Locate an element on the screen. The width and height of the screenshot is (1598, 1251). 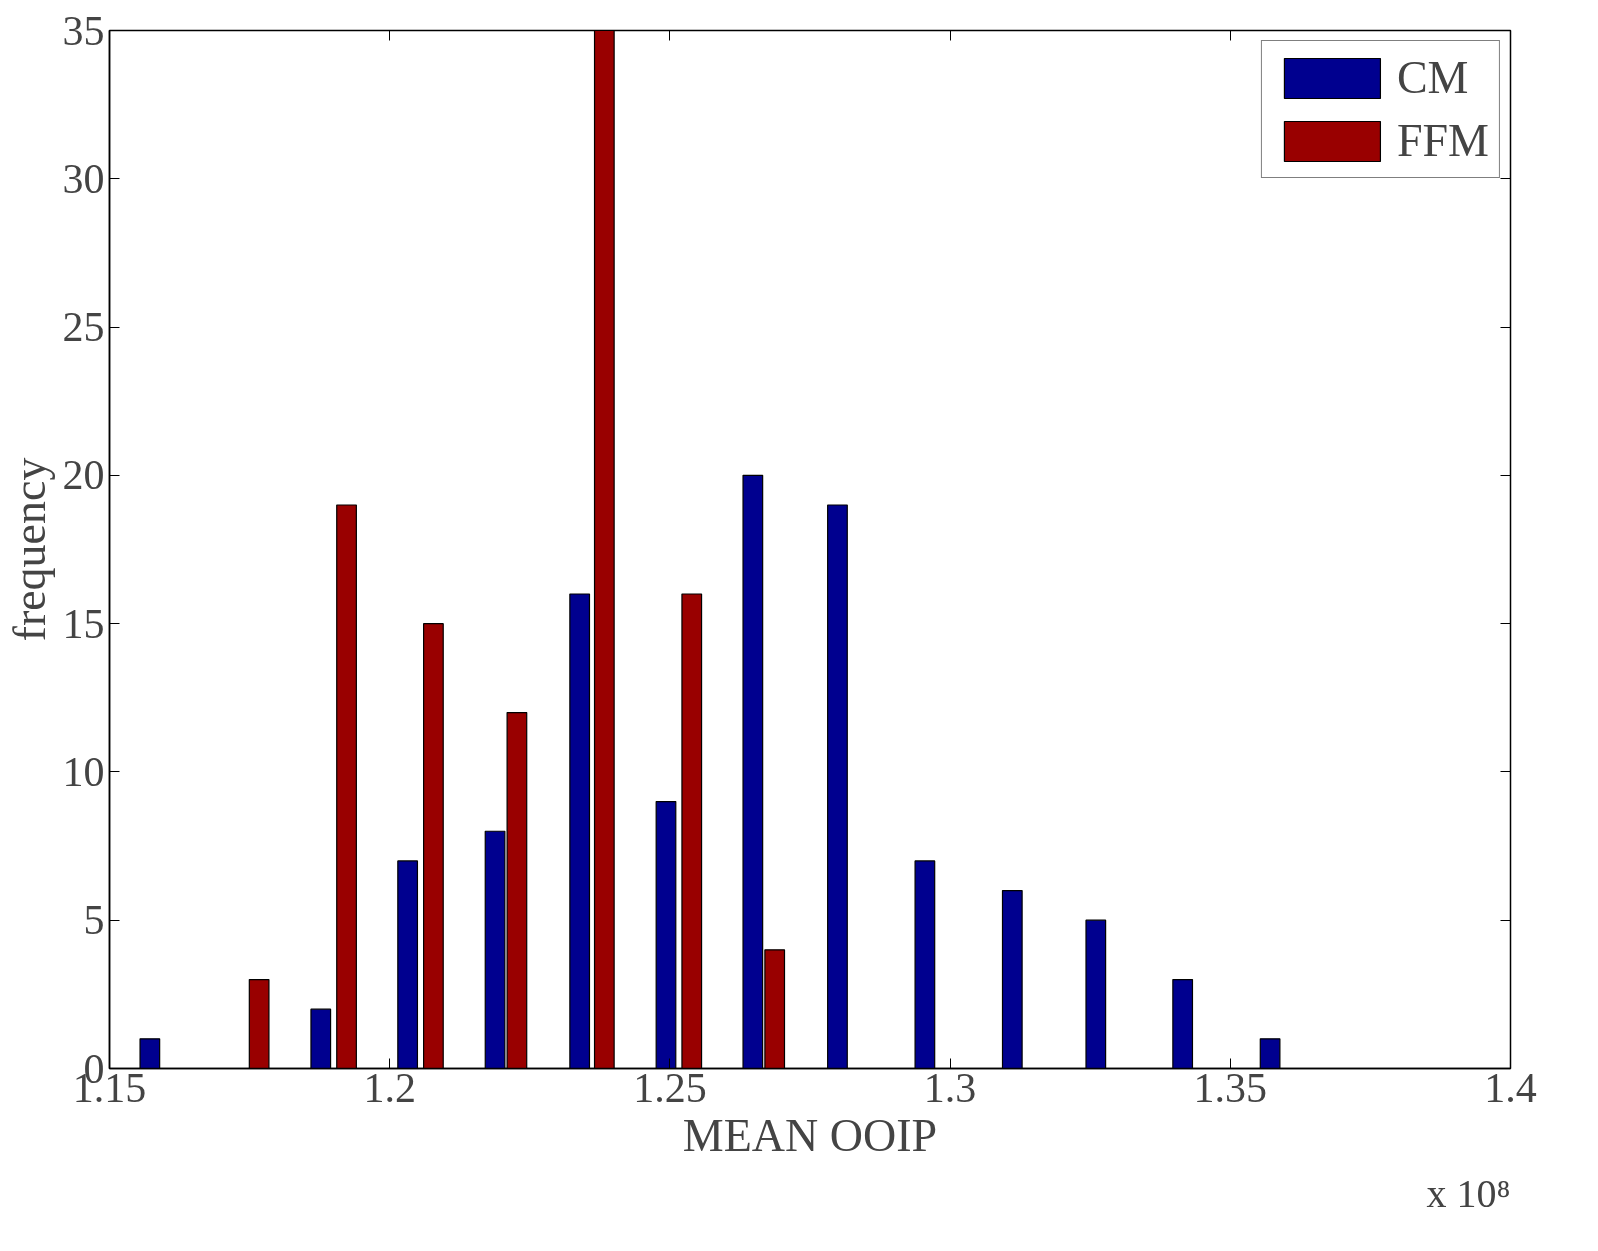
y-tick-label: 15 is located at coordinates (83, 623).